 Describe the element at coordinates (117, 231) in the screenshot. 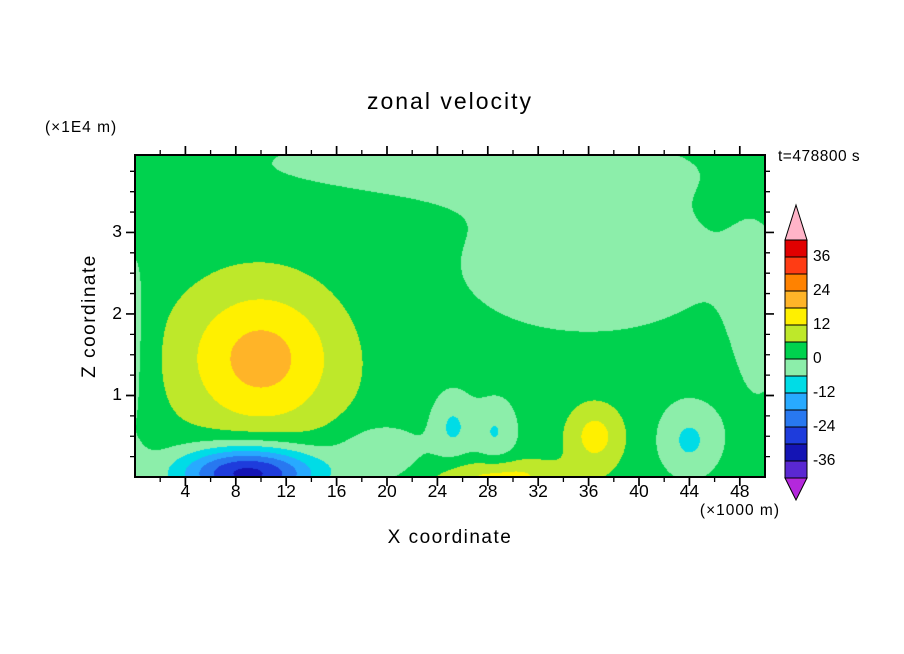

I see `z-tick-label: 3` at that location.